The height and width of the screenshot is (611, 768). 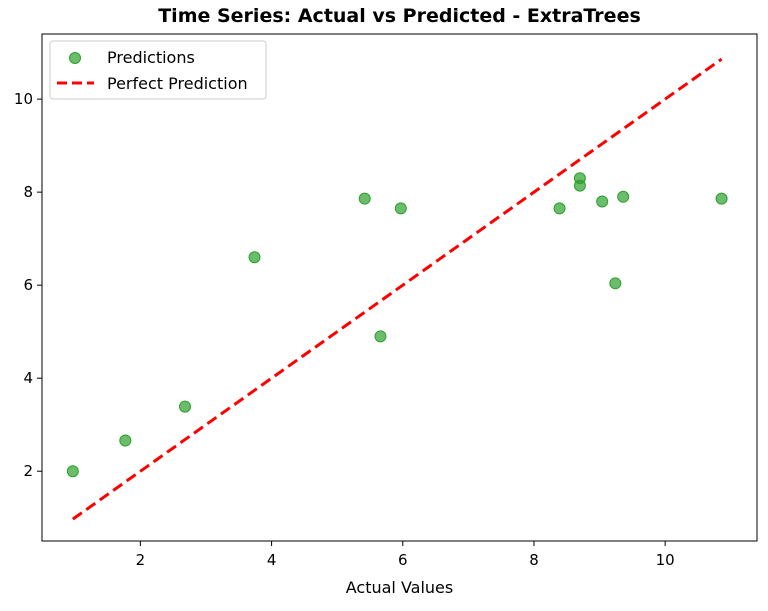 I want to click on legend-box, so click(x=158, y=70).